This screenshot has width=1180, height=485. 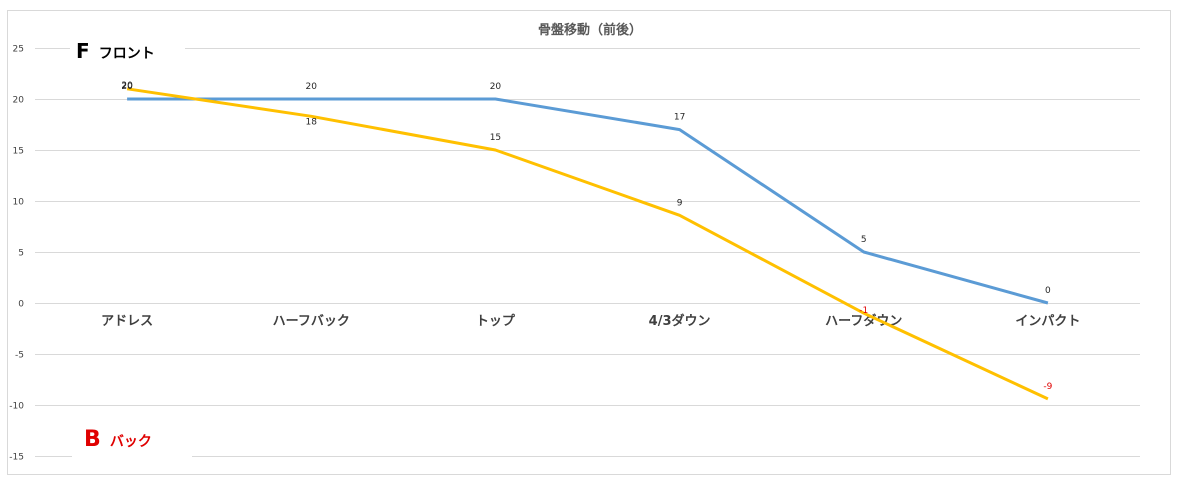 I want to click on front-annotation: F フロント, so click(x=115, y=51).